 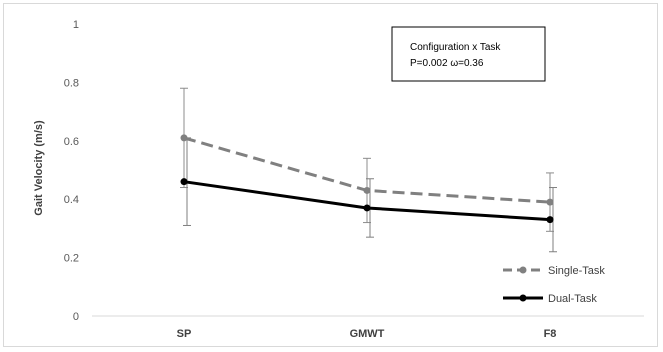 I want to click on annotation-box: Configuration x Task P=0.002 ω=0.36, so click(x=468, y=54).